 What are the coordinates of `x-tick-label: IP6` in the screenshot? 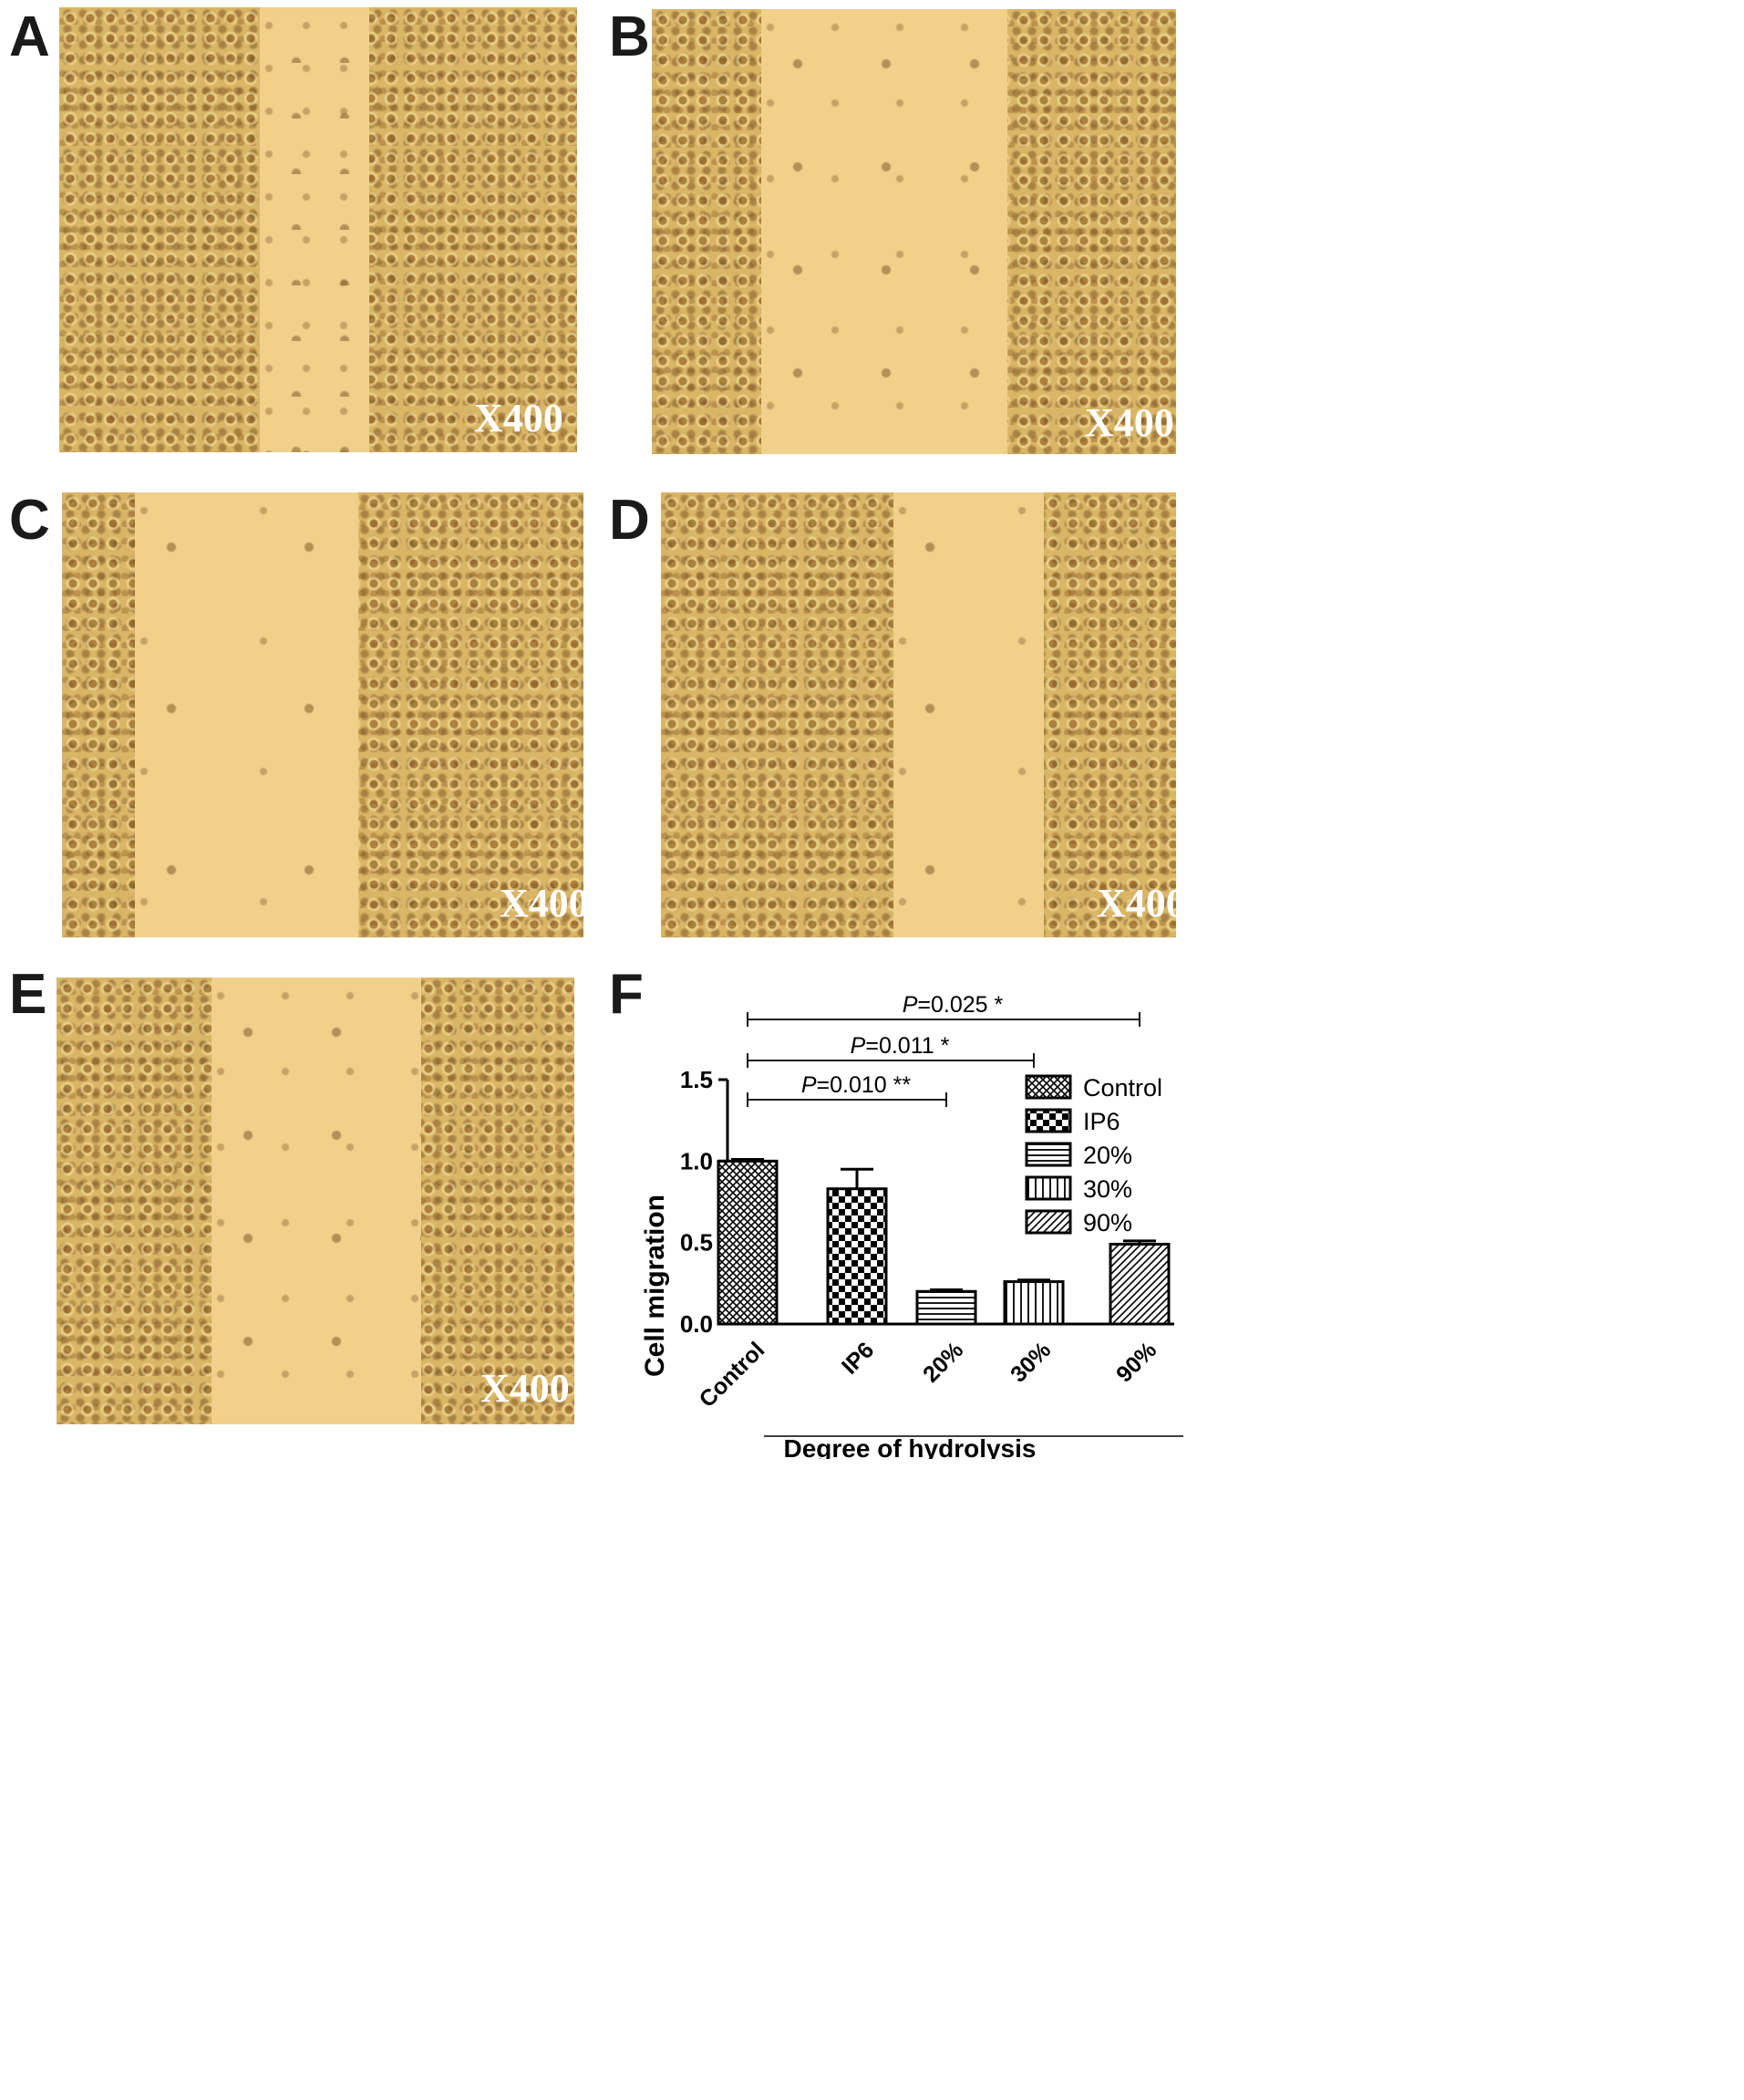 It's located at (858, 1358).